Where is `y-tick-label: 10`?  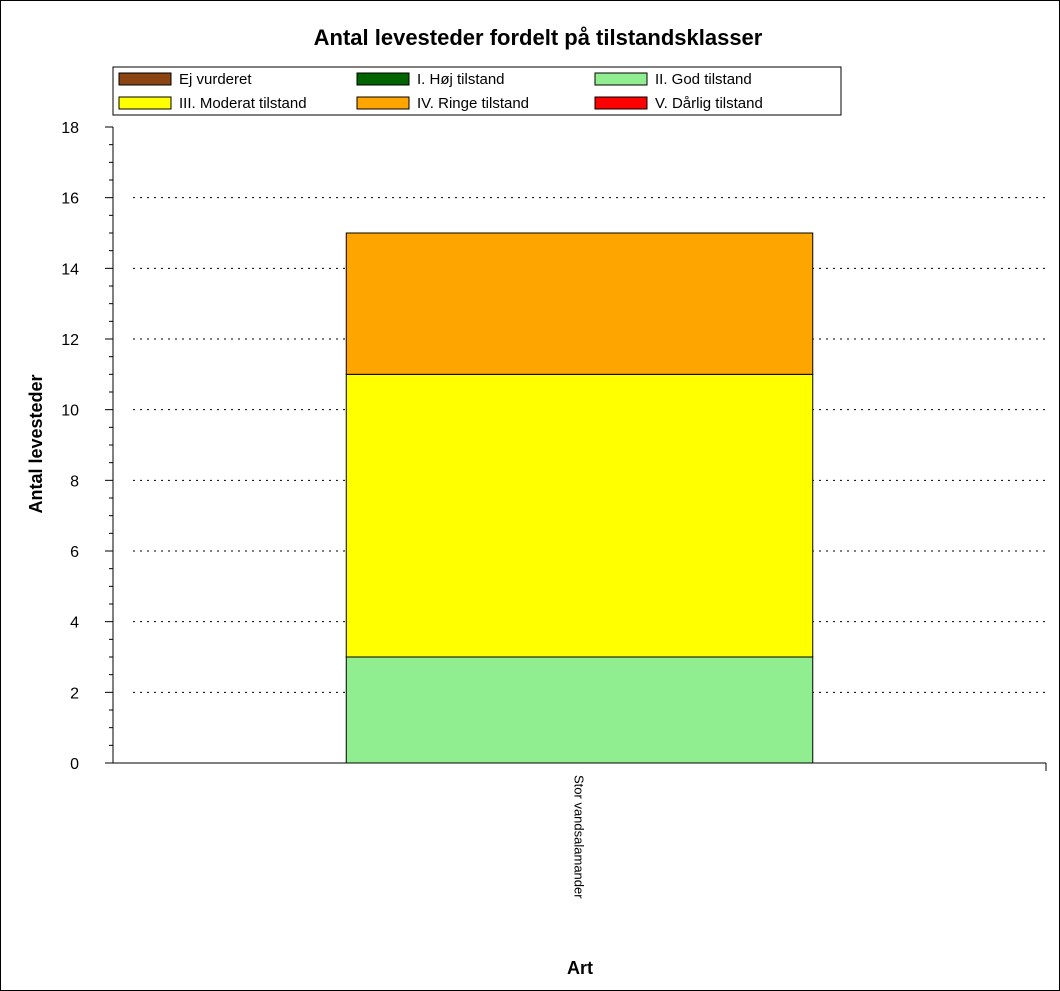
y-tick-label: 10 is located at coordinates (70, 411).